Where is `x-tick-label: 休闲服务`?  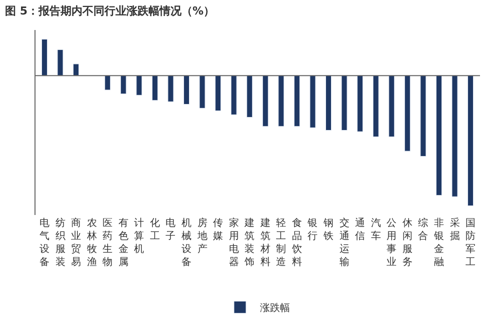
x-tick-label: 休闲服务 is located at coordinates (407, 243).